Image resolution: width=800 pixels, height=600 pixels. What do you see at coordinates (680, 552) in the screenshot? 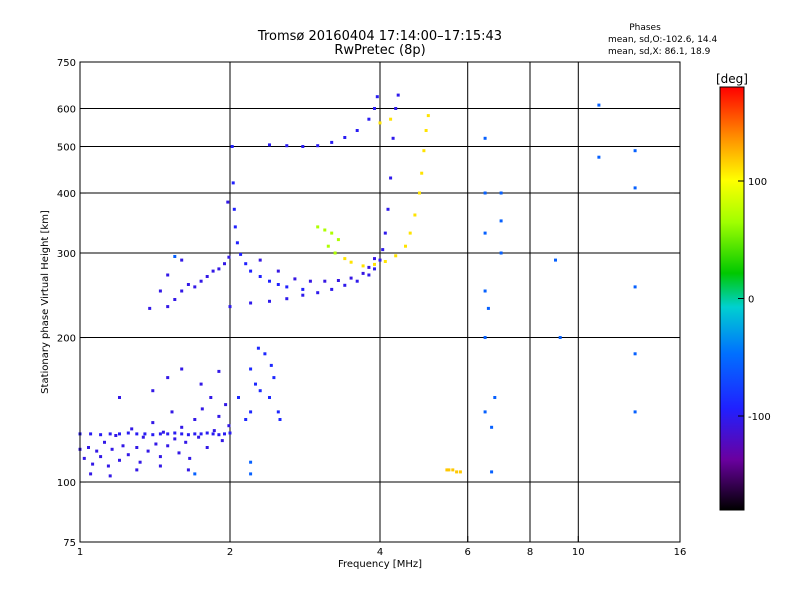
I see `x-tick-label: 16` at bounding box center [680, 552].